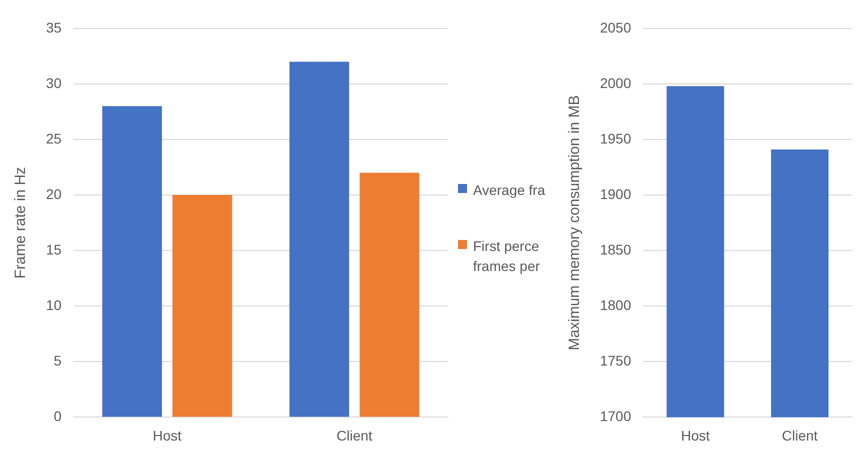 The width and height of the screenshot is (865, 450). What do you see at coordinates (21, 222) in the screenshot?
I see `y-axis-title: Frame rate in Hz` at bounding box center [21, 222].